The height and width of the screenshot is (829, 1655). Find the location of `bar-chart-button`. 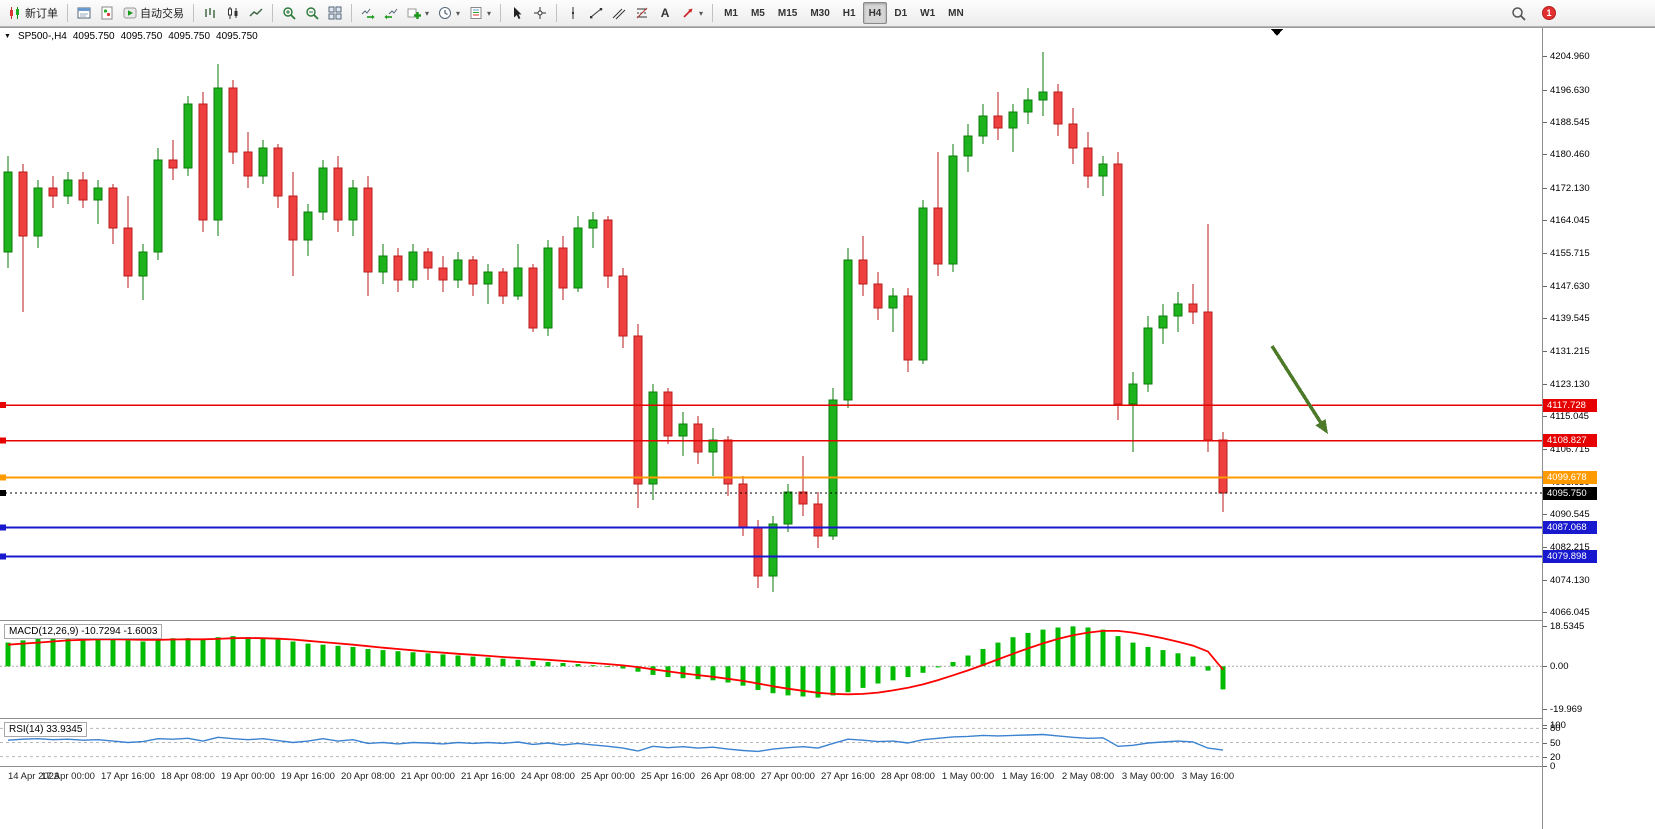

bar-chart-button is located at coordinates (210, 13).